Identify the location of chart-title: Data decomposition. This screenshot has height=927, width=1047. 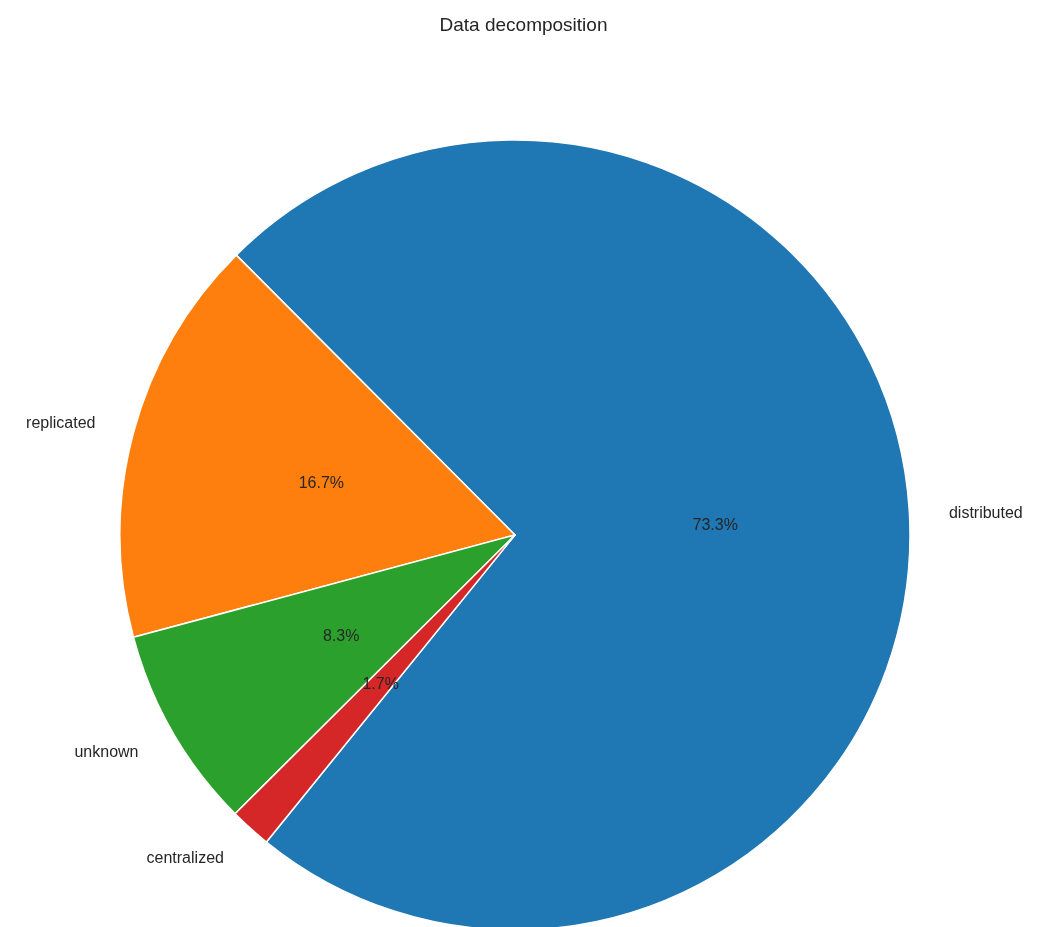
(523, 24).